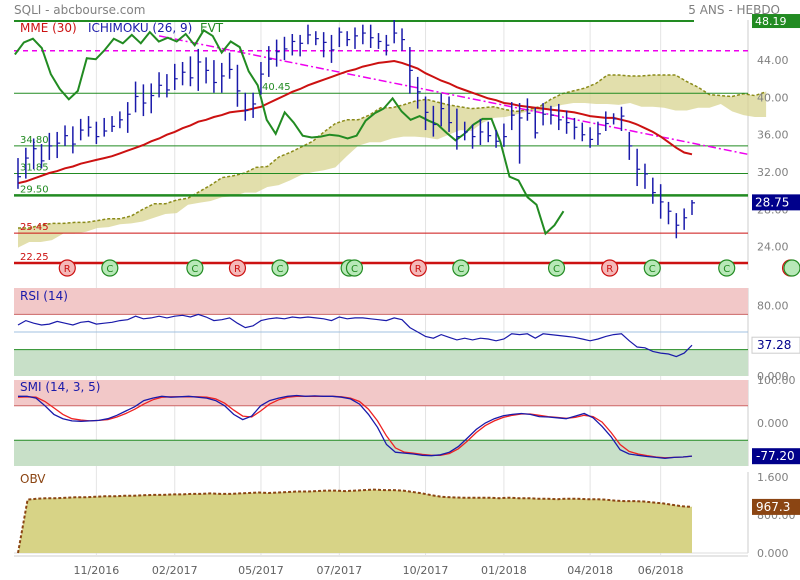 This screenshot has height=580, width=800. What do you see at coordinates (773, 172) in the screenshot?
I see `main-y-tick: 32.00` at bounding box center [773, 172].